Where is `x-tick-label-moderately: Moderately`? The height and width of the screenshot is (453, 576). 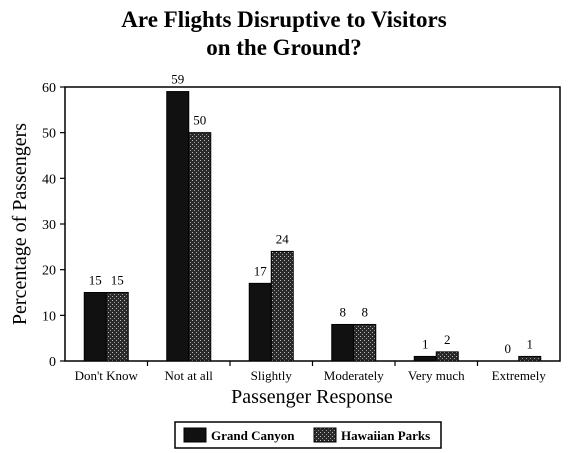 x-tick-label-moderately: Moderately is located at coordinates (354, 375).